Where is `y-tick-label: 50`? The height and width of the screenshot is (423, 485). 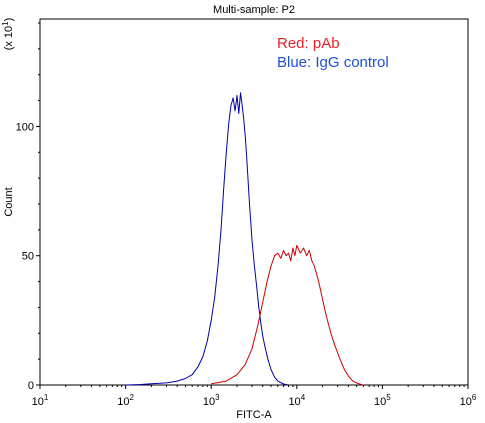
y-tick-label: 50 is located at coordinates (28, 257).